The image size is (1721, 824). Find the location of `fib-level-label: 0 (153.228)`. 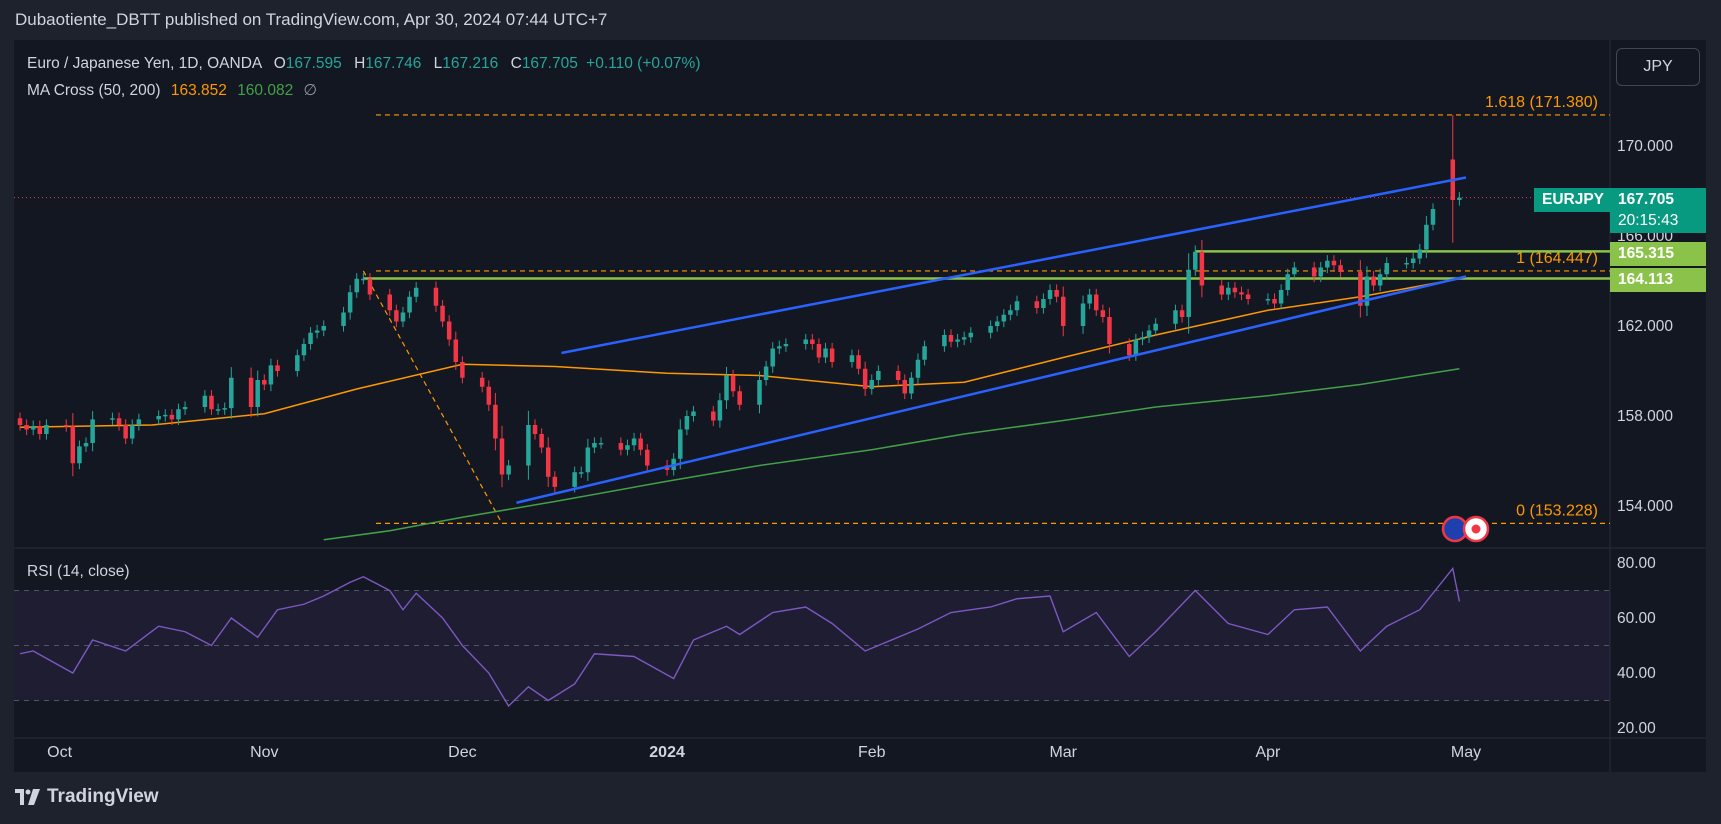

fib-level-label: 0 (153.228) is located at coordinates (1557, 510).